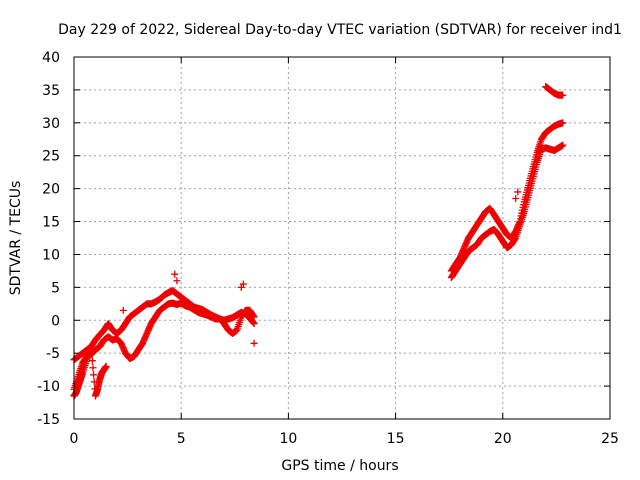  What do you see at coordinates (53, 354) in the screenshot?
I see `y-tick-label: -5` at bounding box center [53, 354].